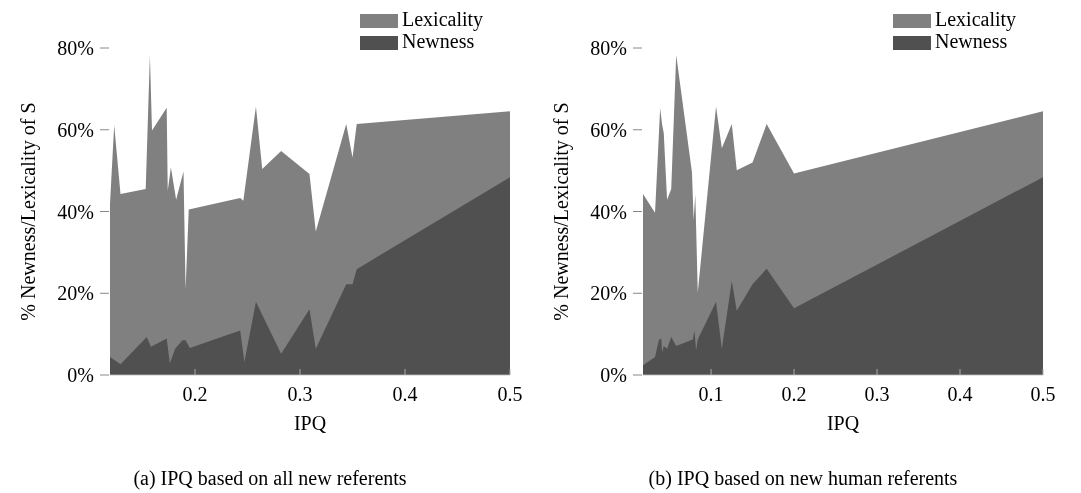 The height and width of the screenshot is (493, 1081). I want to click on text: (b) IPQ based on new human referents, so click(803, 478).